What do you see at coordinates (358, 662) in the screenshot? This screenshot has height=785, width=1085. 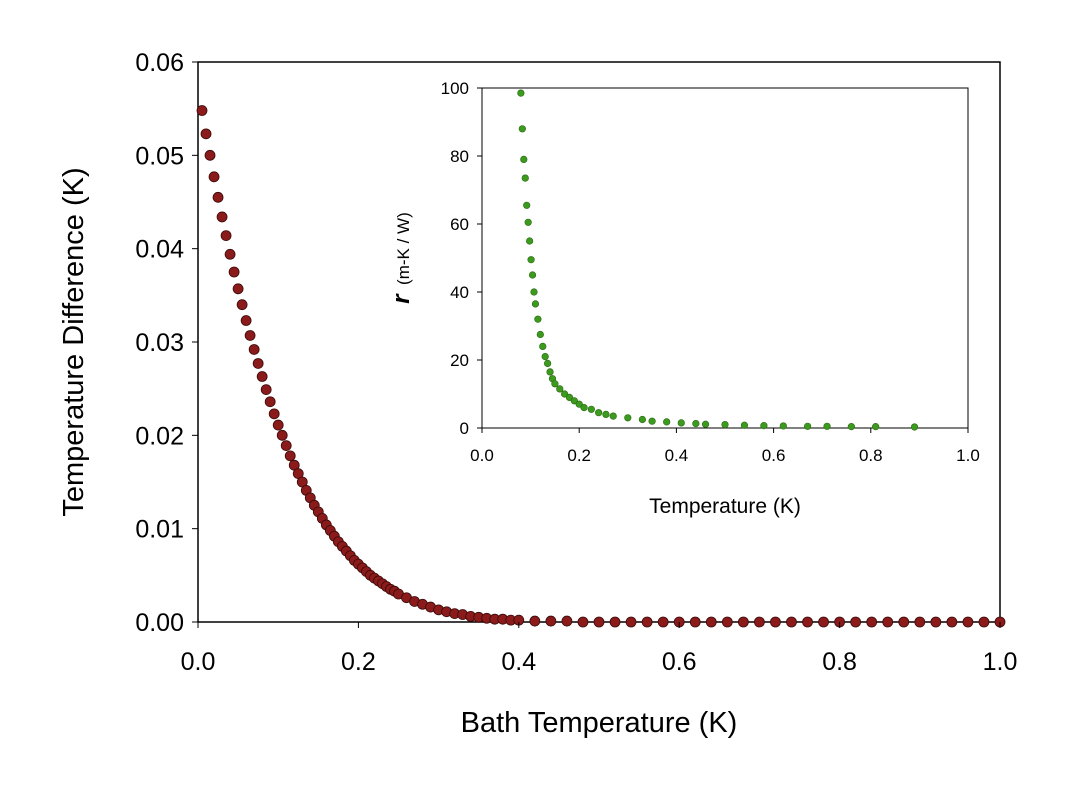 I see `main-x-tick-label: 0.2` at bounding box center [358, 662].